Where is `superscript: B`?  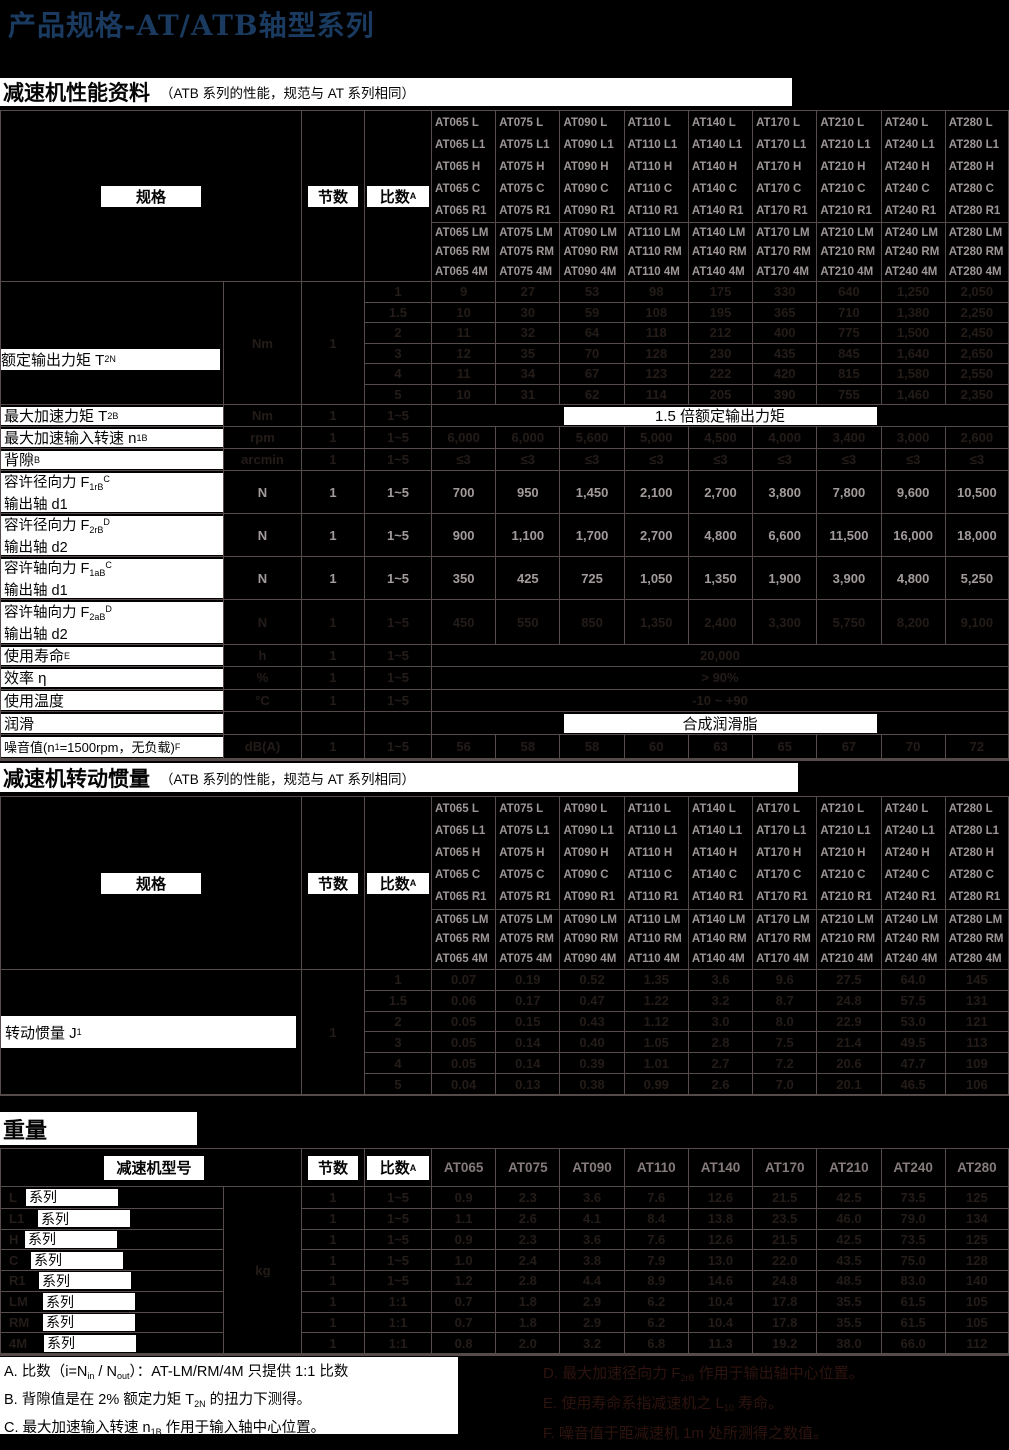 superscript: B is located at coordinates (37, 459).